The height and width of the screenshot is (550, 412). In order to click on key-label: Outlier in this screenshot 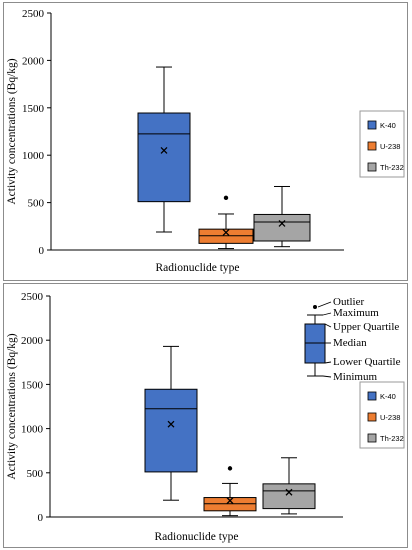, I will do `click(348, 302)`.